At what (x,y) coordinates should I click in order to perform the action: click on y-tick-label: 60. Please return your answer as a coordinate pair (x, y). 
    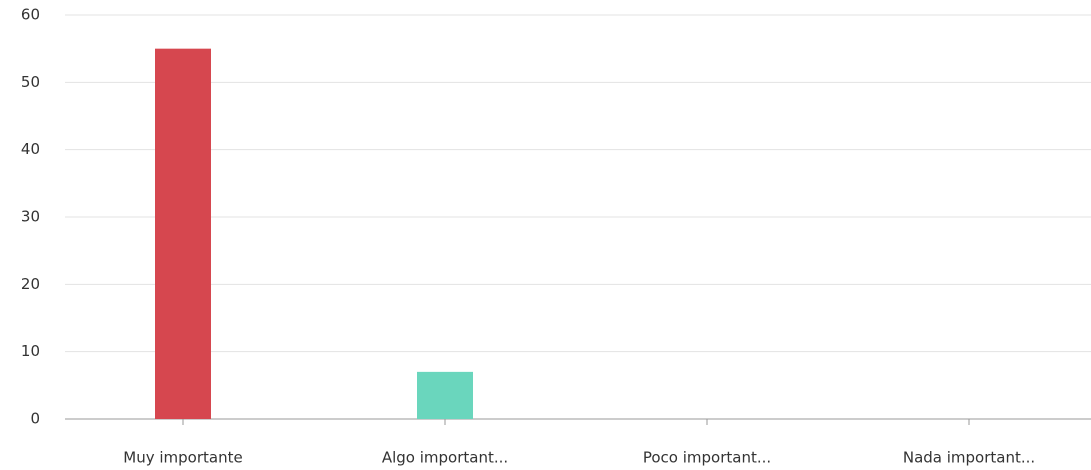
    Looking at the image, I should click on (30, 15).